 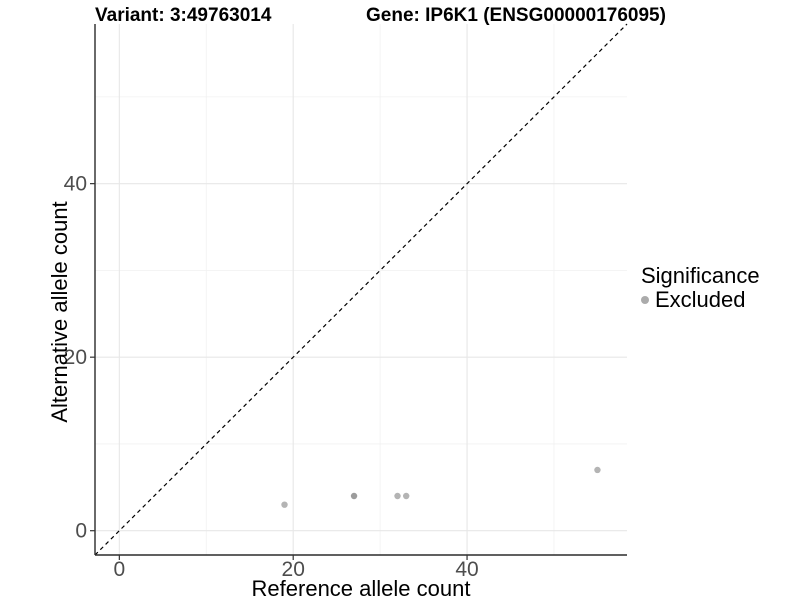 What do you see at coordinates (183, 15) in the screenshot?
I see `plot-title-variant: Variant: 3:49763014` at bounding box center [183, 15].